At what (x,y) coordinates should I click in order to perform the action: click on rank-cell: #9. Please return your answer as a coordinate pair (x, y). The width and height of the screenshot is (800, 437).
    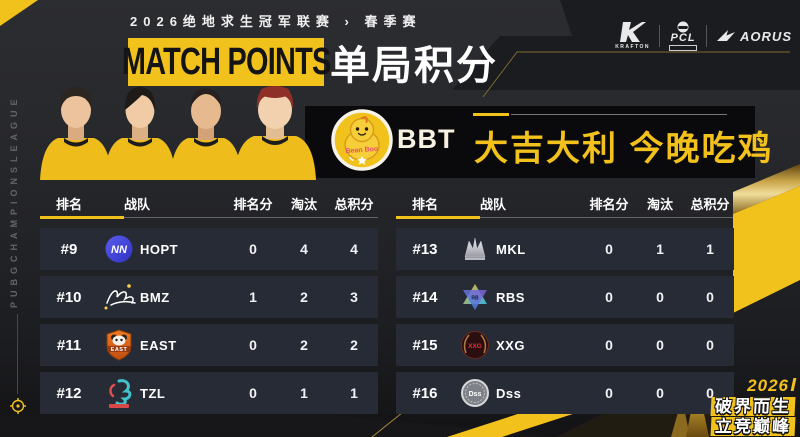
    Looking at the image, I should click on (69, 249).